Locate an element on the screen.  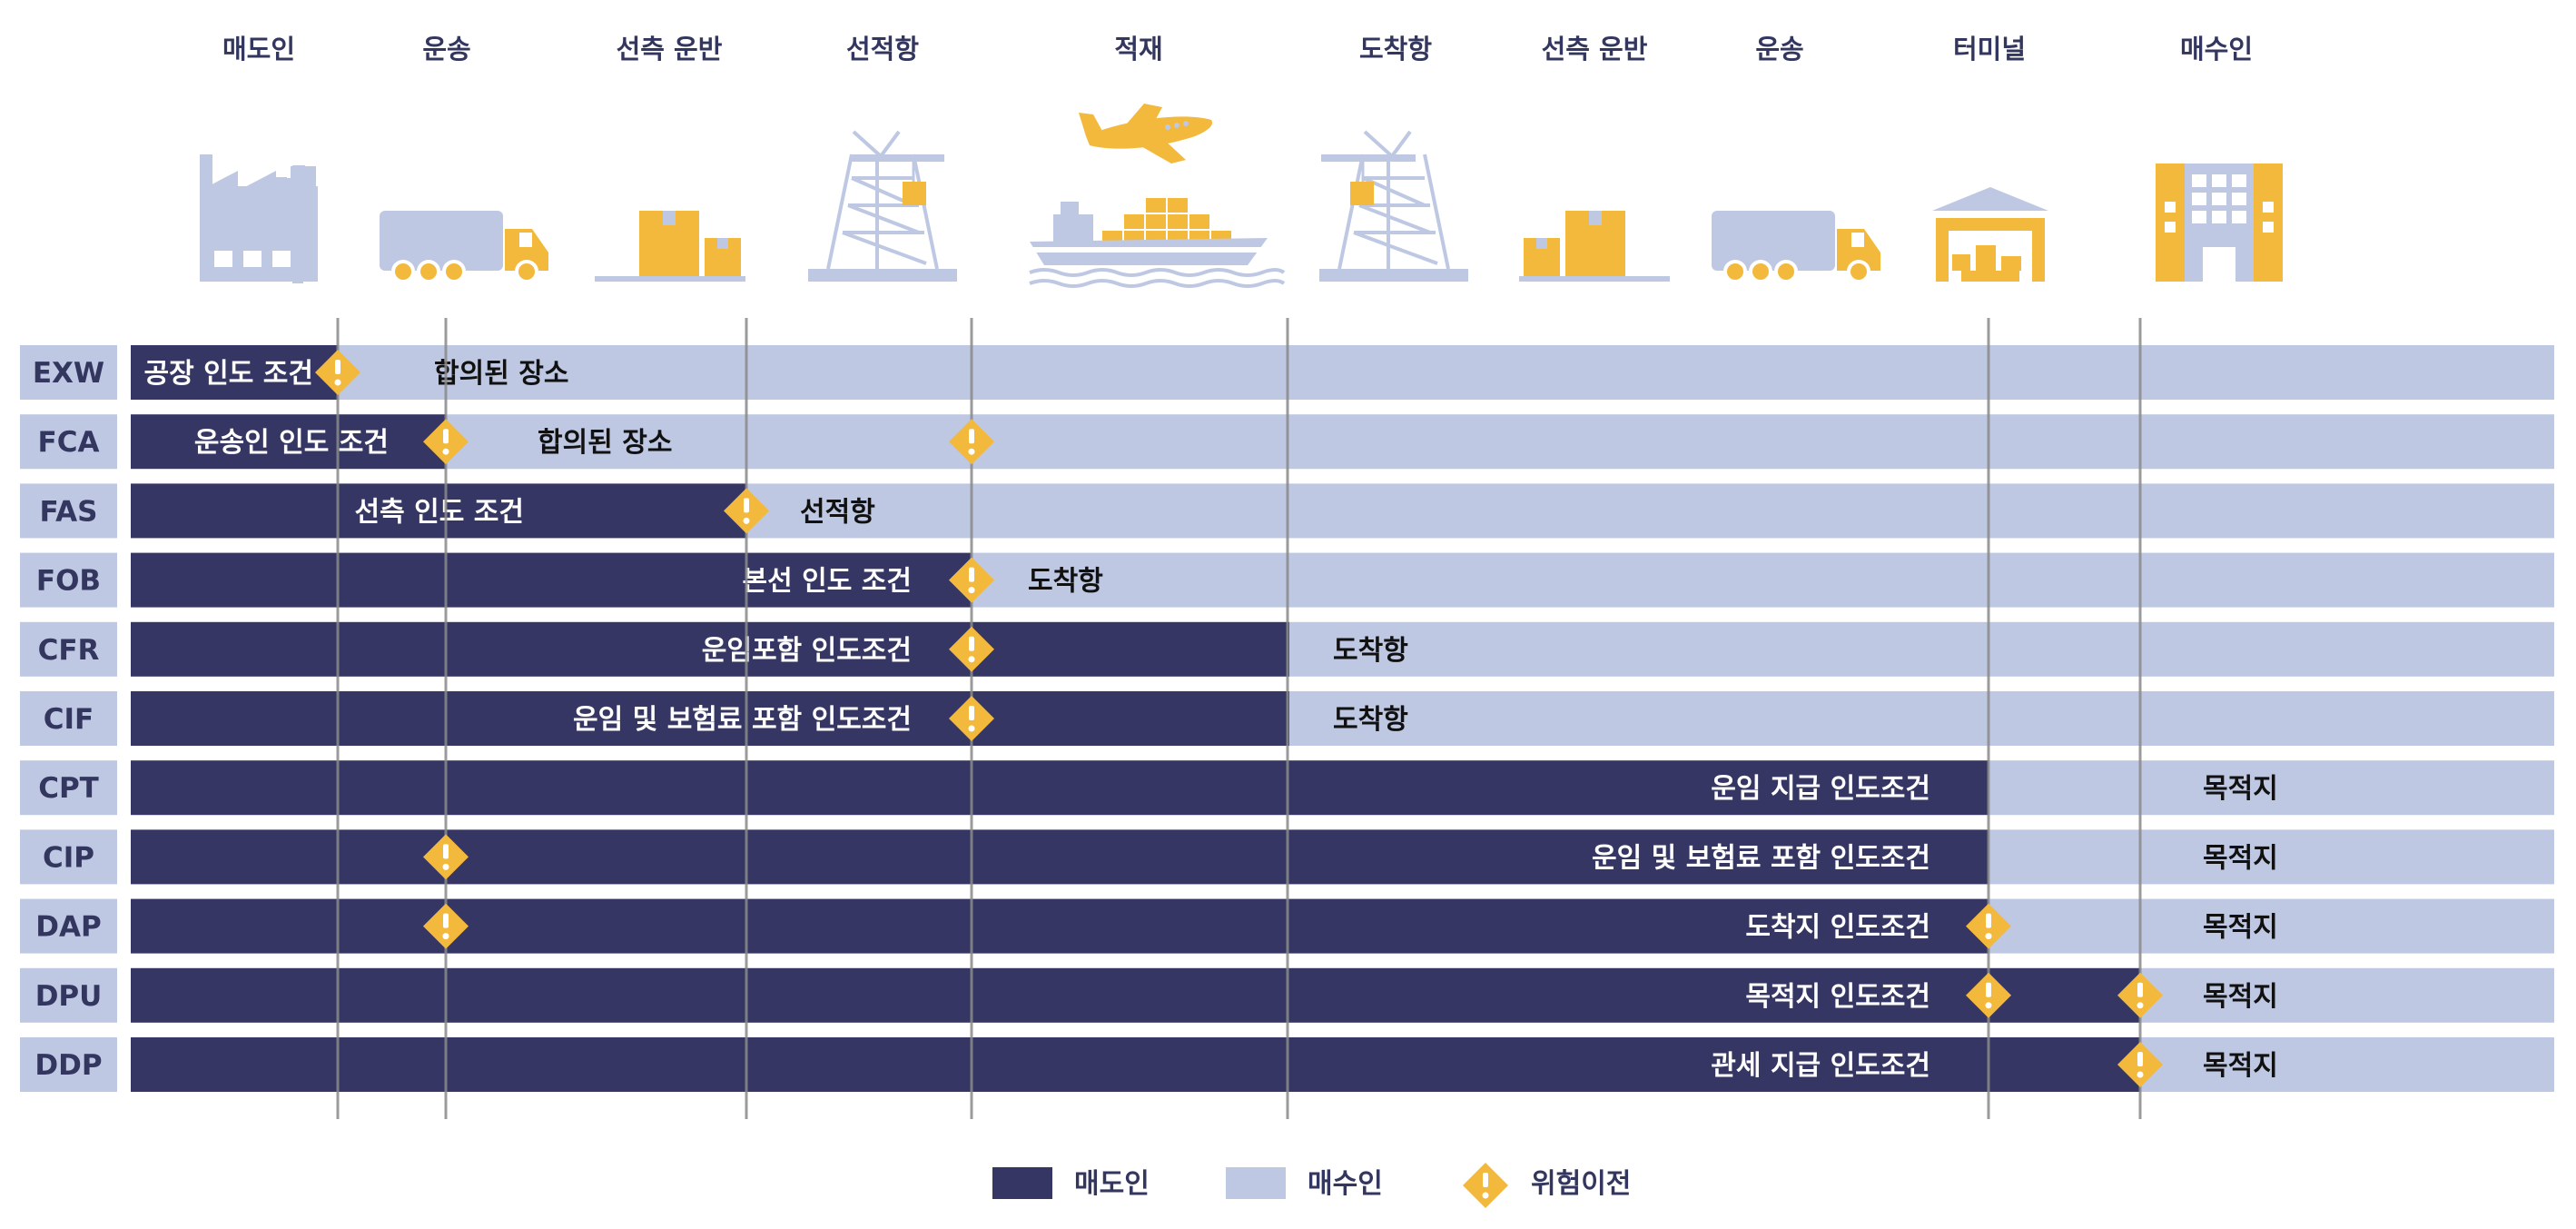
term-code: CFR is located at coordinates (69, 650).